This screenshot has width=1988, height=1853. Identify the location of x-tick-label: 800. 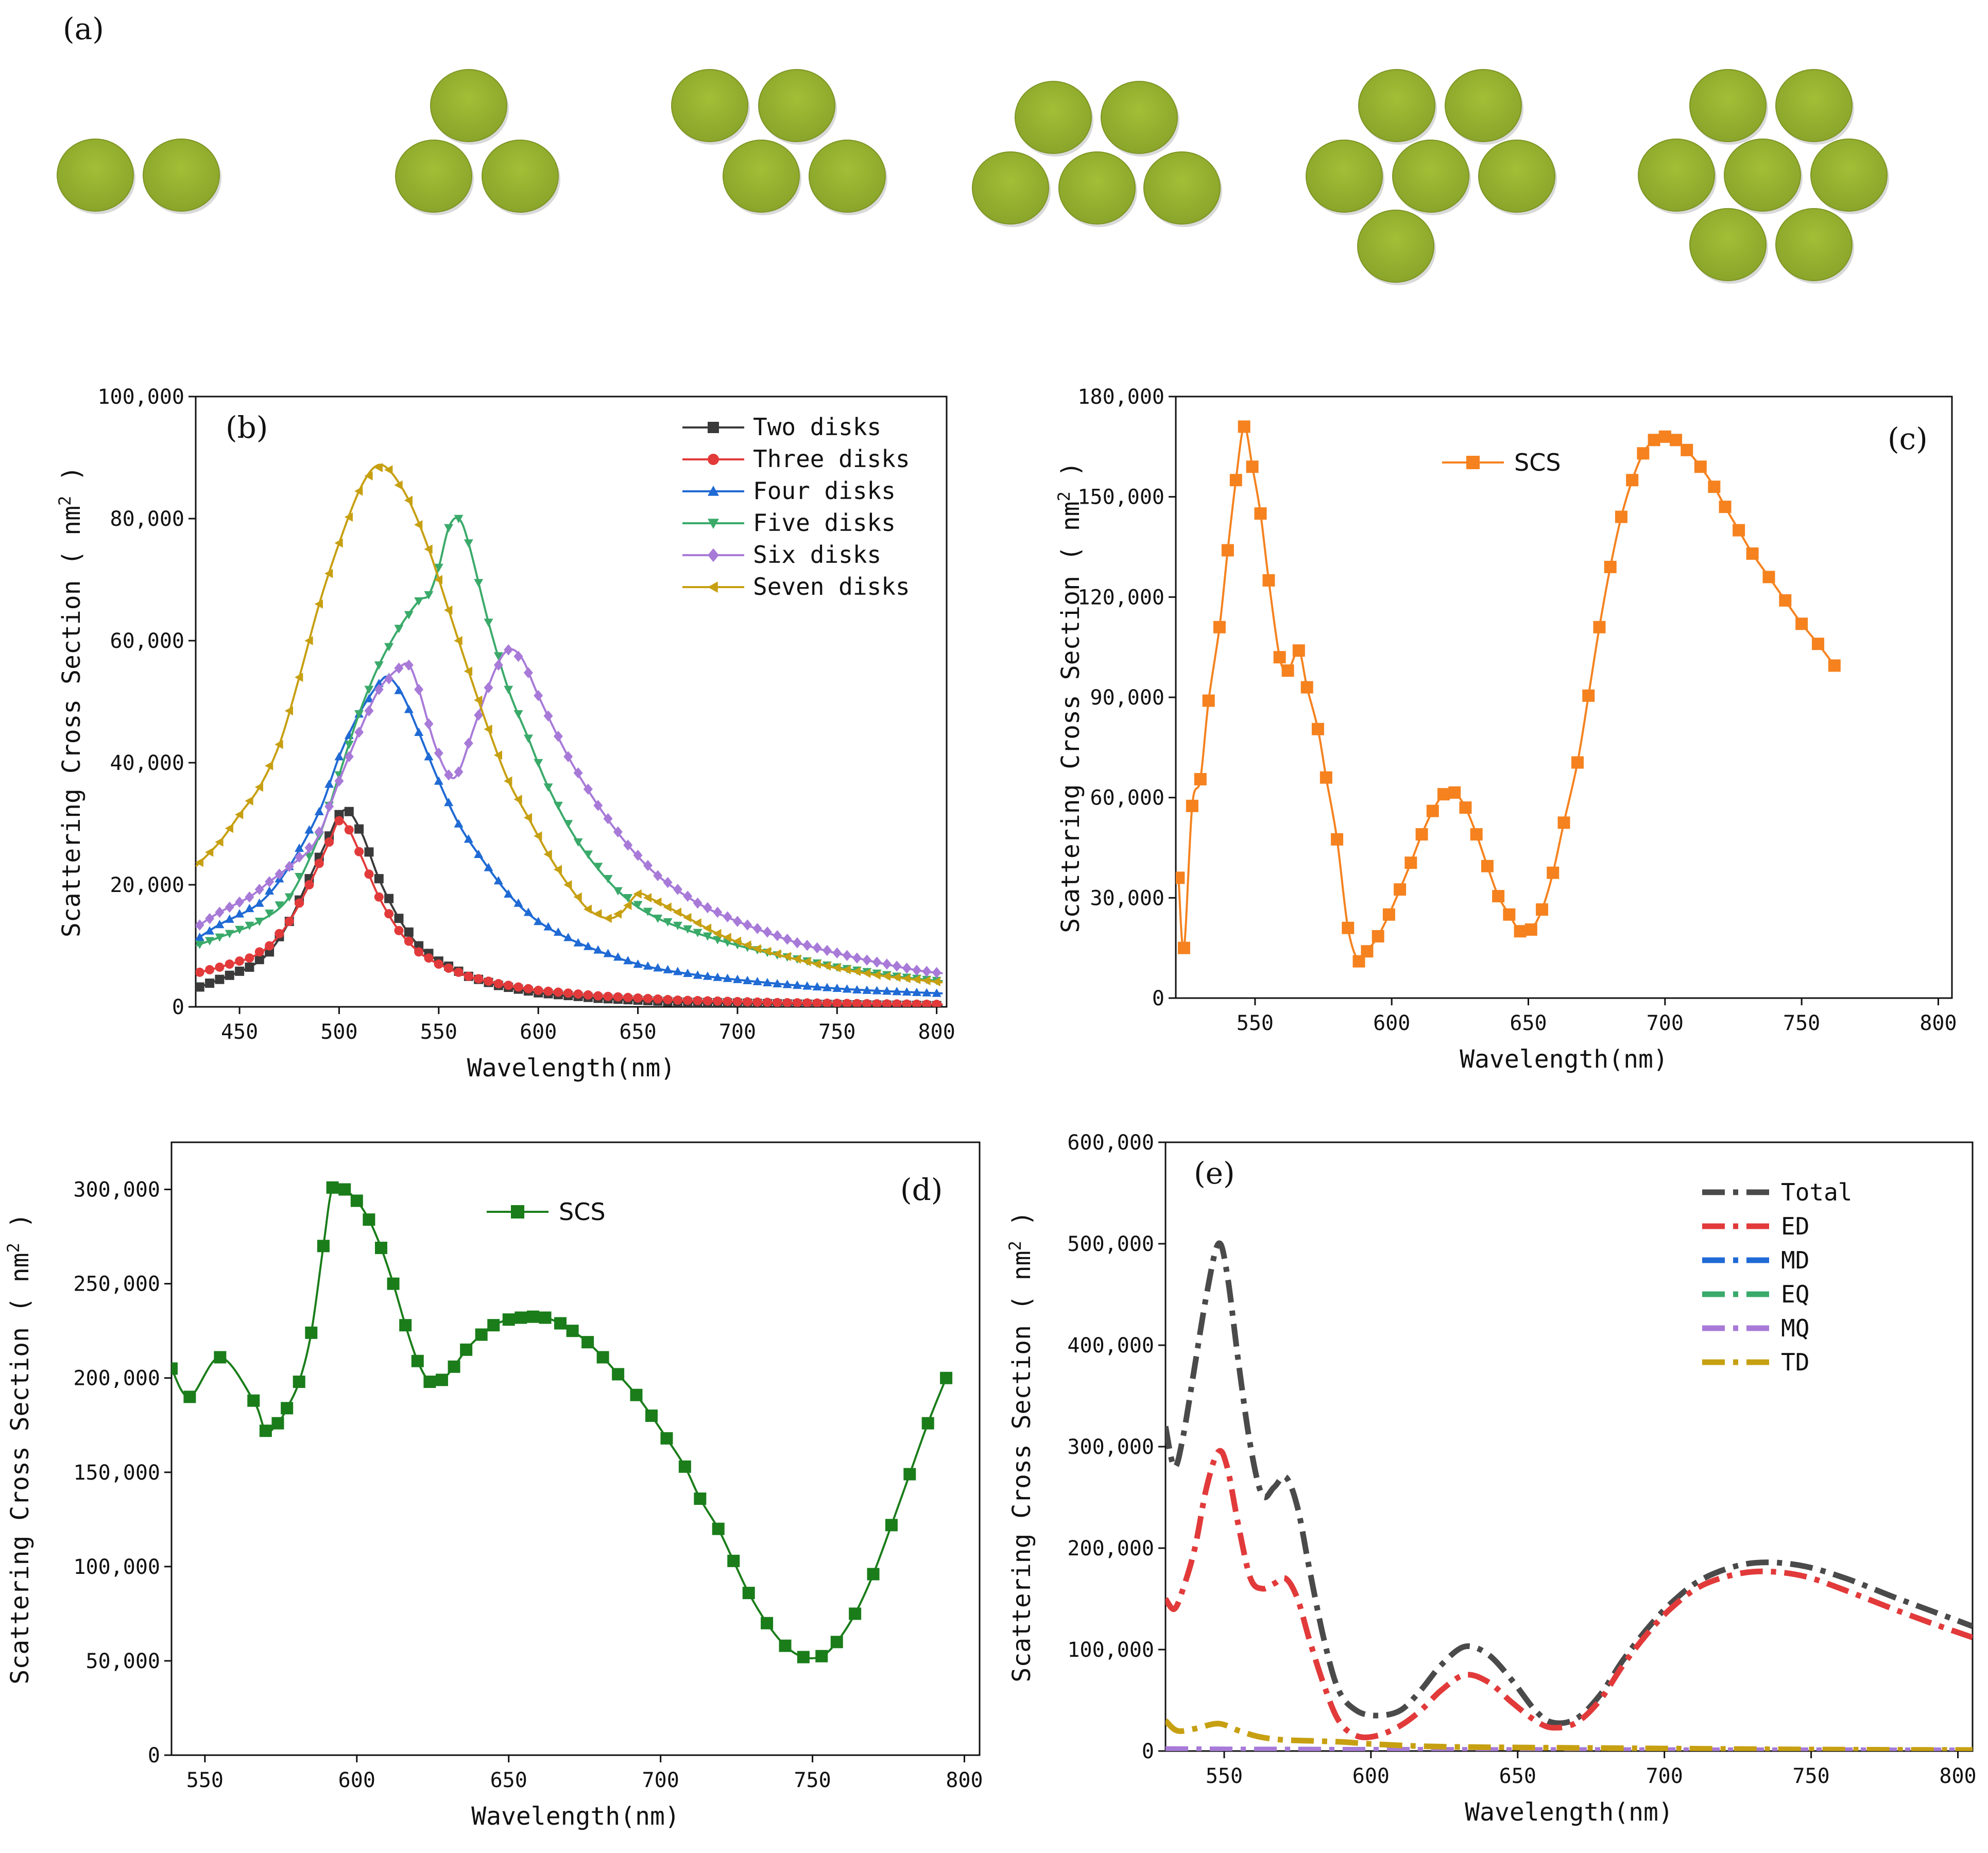
(1938, 1023).